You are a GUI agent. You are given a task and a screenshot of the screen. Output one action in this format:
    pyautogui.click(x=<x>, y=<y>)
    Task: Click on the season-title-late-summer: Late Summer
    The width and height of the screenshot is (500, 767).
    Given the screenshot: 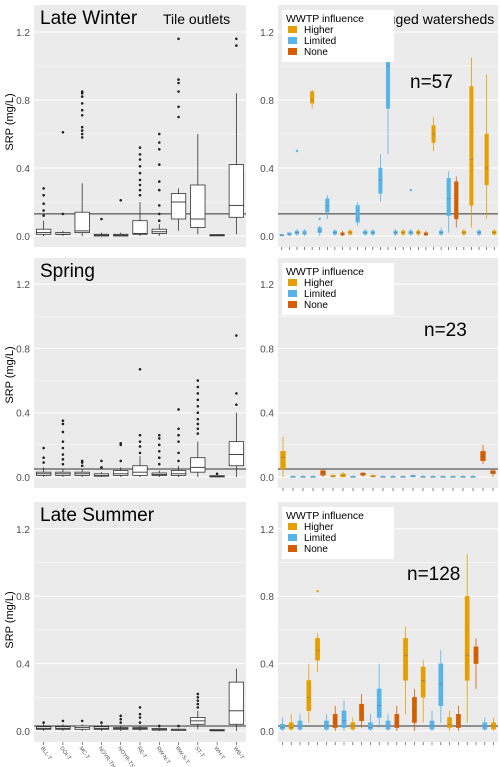 What is the action you would take?
    pyautogui.click(x=97, y=515)
    